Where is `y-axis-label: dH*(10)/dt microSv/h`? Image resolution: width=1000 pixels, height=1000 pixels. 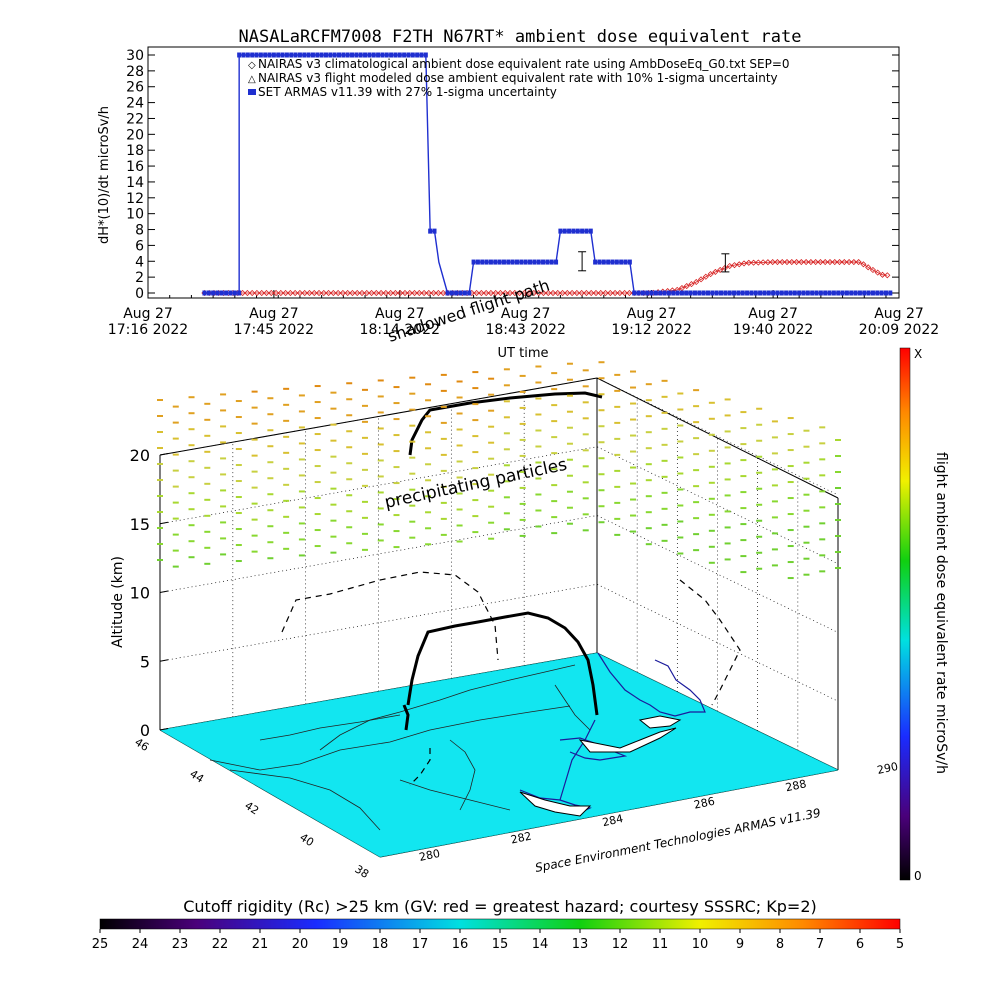 y-axis-label: dH*(10)/dt microSv/h is located at coordinates (104, 175).